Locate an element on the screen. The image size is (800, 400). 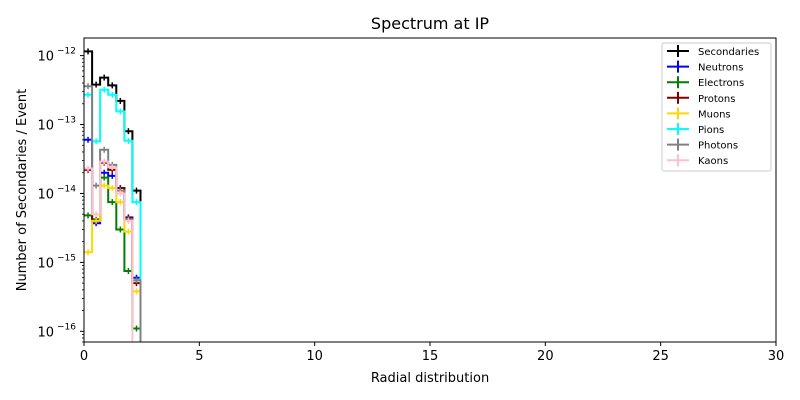
x-tick-label: 0 is located at coordinates (84, 356).